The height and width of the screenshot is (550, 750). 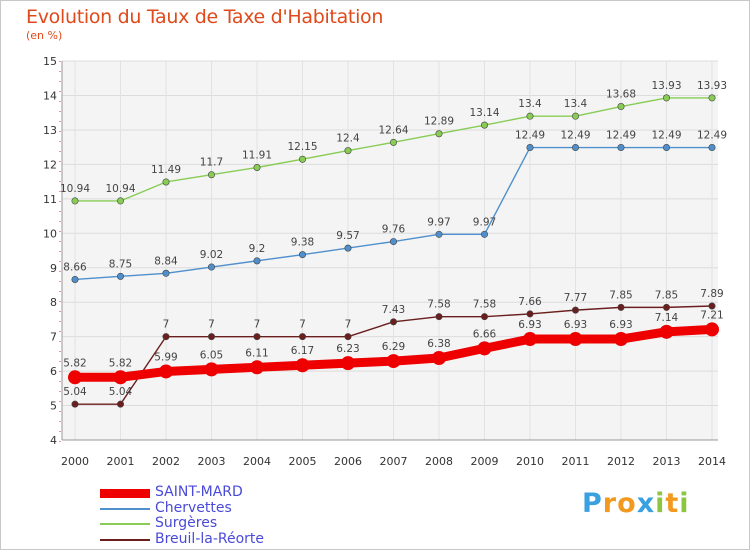 I want to click on data-label-chervettes: 9.2, so click(x=257, y=249).